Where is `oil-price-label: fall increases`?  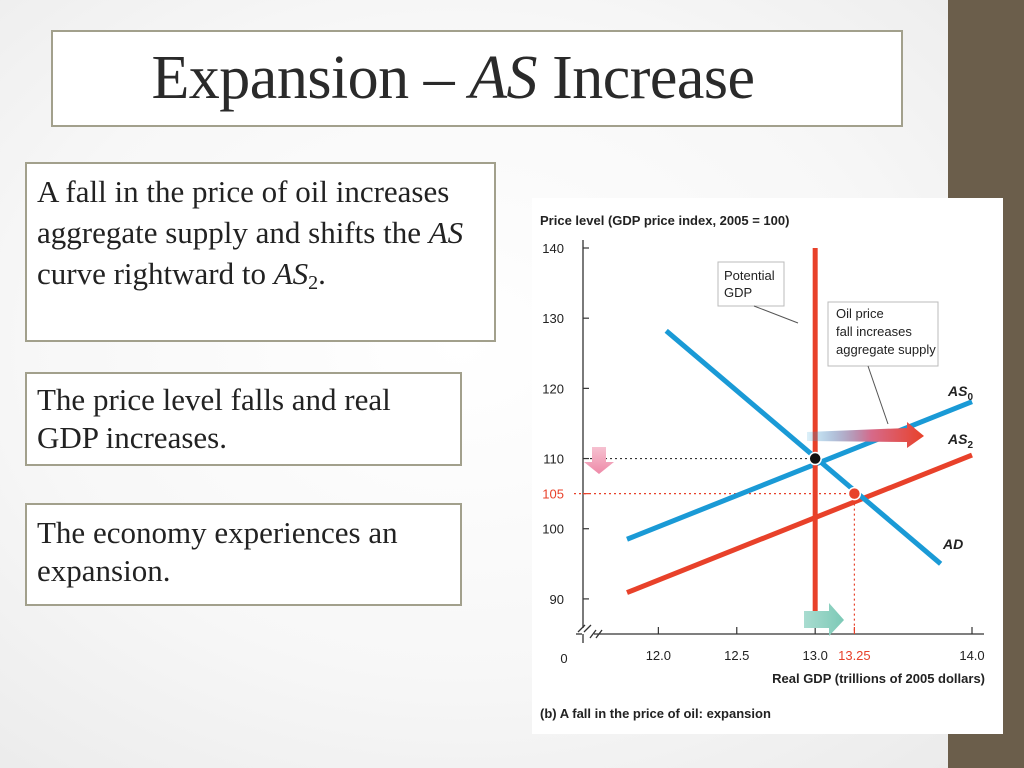
oil-price-label: fall increases is located at coordinates (874, 331).